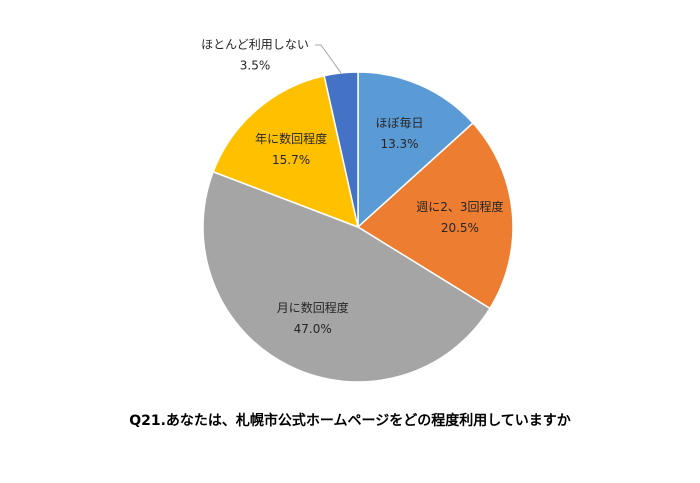  I want to click on slice-label: ほぼ毎日, so click(400, 122).